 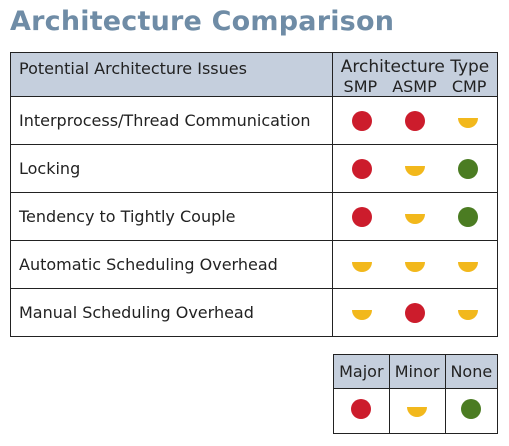 I want to click on legend-cell-minor, so click(x=417, y=411).